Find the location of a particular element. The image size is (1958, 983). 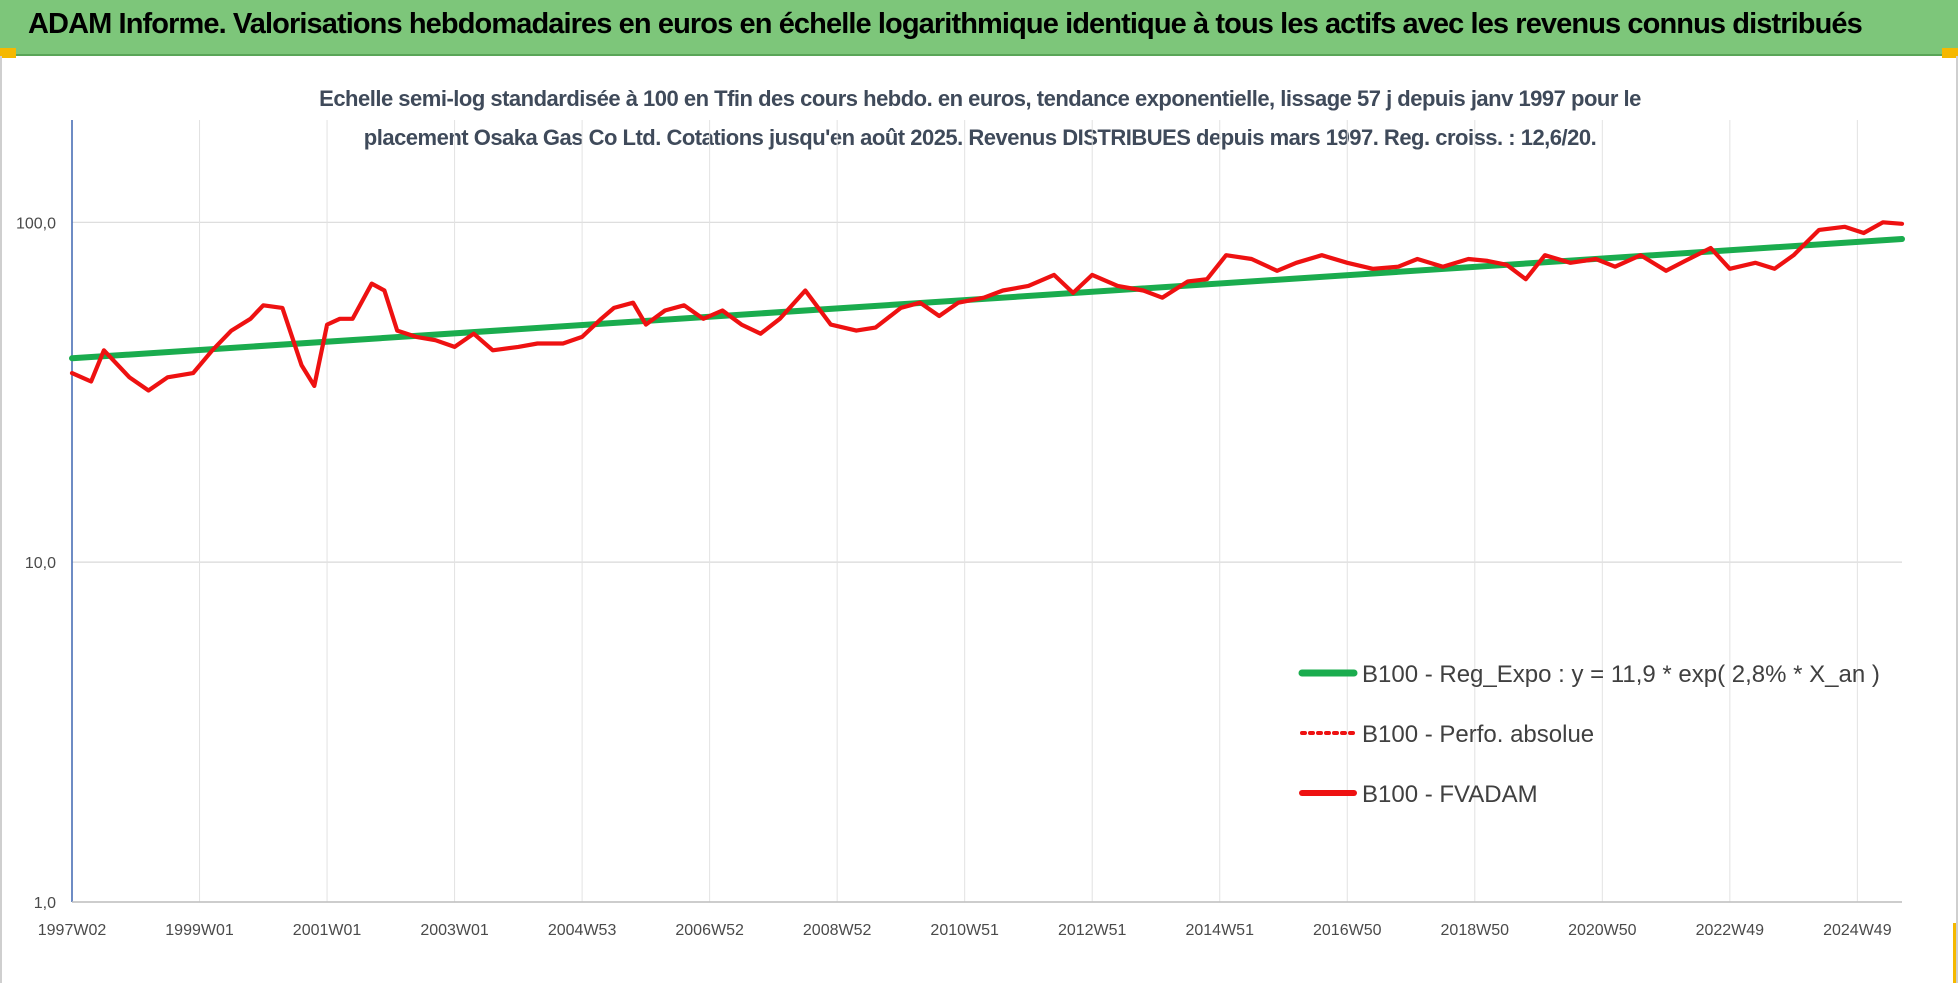

corner-accent-bottom-right is located at coordinates (1955, 953).